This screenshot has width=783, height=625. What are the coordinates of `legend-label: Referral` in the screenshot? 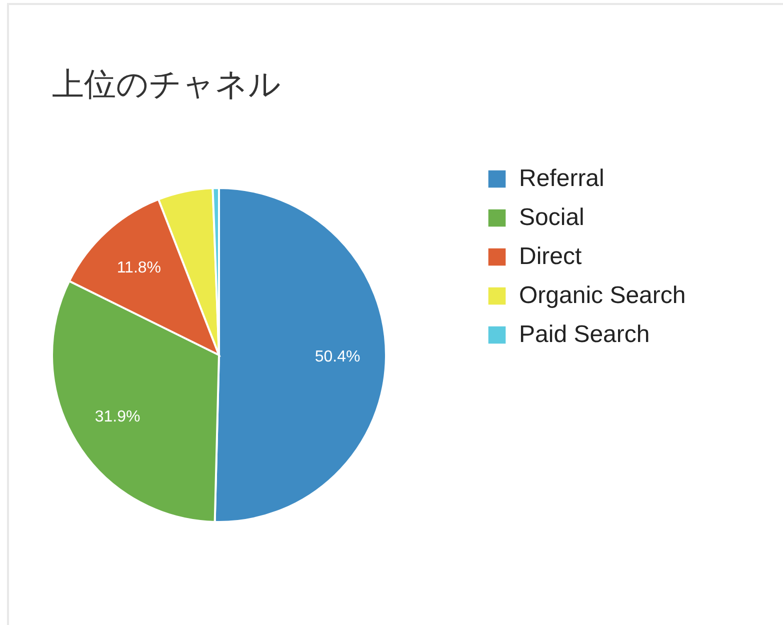 It's located at (561, 178).